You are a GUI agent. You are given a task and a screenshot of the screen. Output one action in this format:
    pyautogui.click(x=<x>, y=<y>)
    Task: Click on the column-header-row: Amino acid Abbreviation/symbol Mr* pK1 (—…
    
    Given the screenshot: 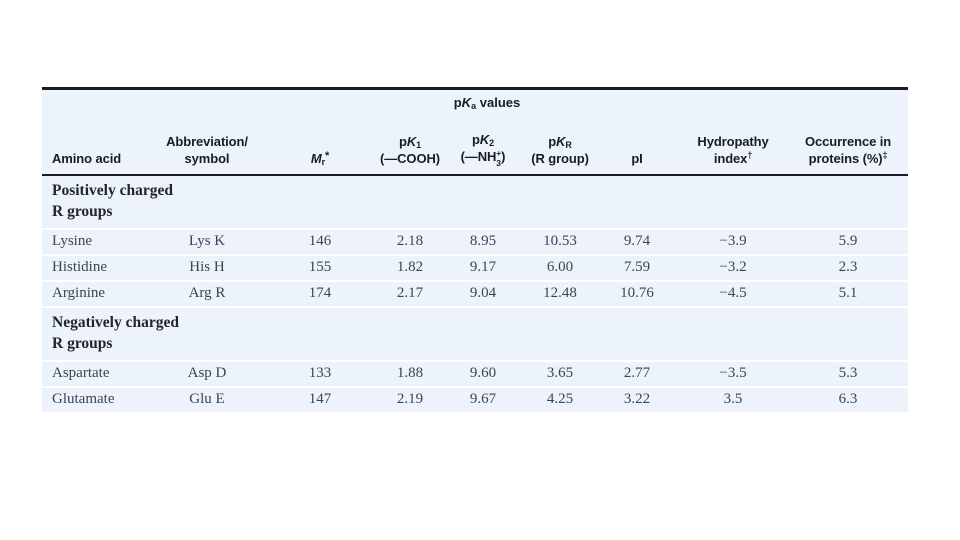 What is the action you would take?
    pyautogui.click(x=475, y=145)
    